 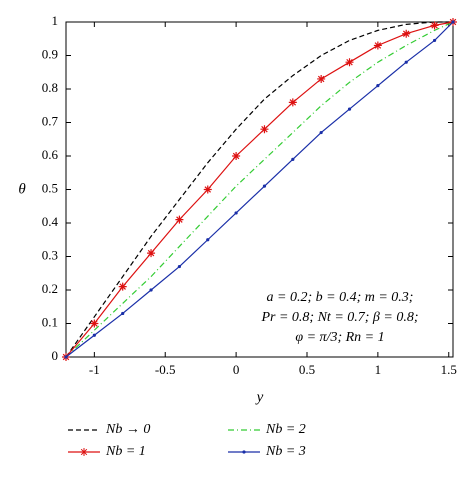 What do you see at coordinates (50, 321) in the screenshot?
I see `y-tick-label: 0.1` at bounding box center [50, 321].